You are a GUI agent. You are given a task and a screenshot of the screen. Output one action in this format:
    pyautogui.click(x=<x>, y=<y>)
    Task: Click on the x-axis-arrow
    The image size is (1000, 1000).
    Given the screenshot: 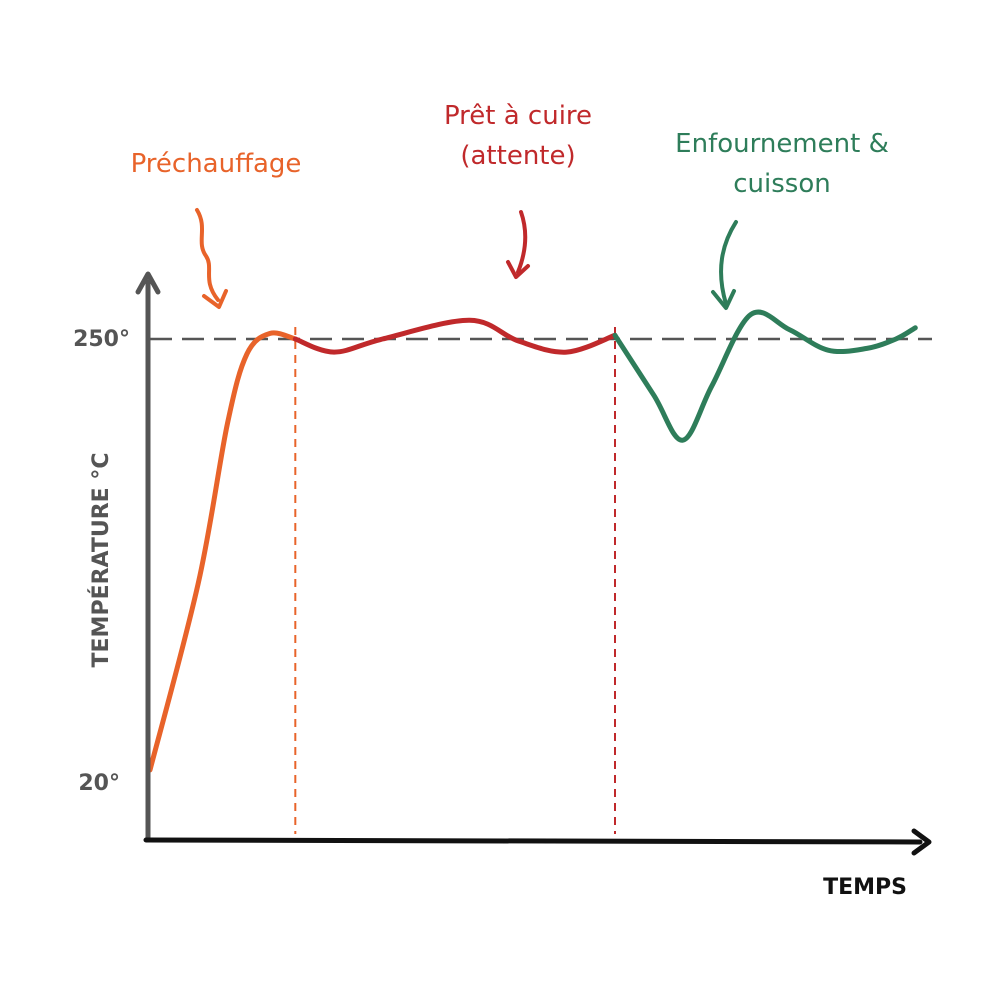 What is the action you would take?
    pyautogui.click(x=921, y=842)
    